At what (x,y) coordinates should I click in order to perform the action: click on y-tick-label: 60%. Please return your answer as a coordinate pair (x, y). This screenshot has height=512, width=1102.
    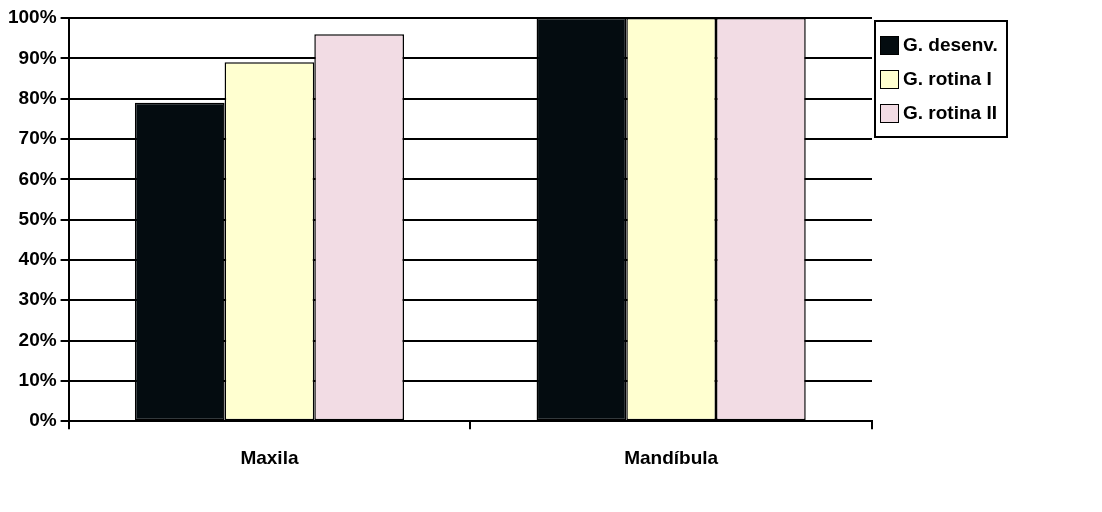
    Looking at the image, I should click on (37, 178).